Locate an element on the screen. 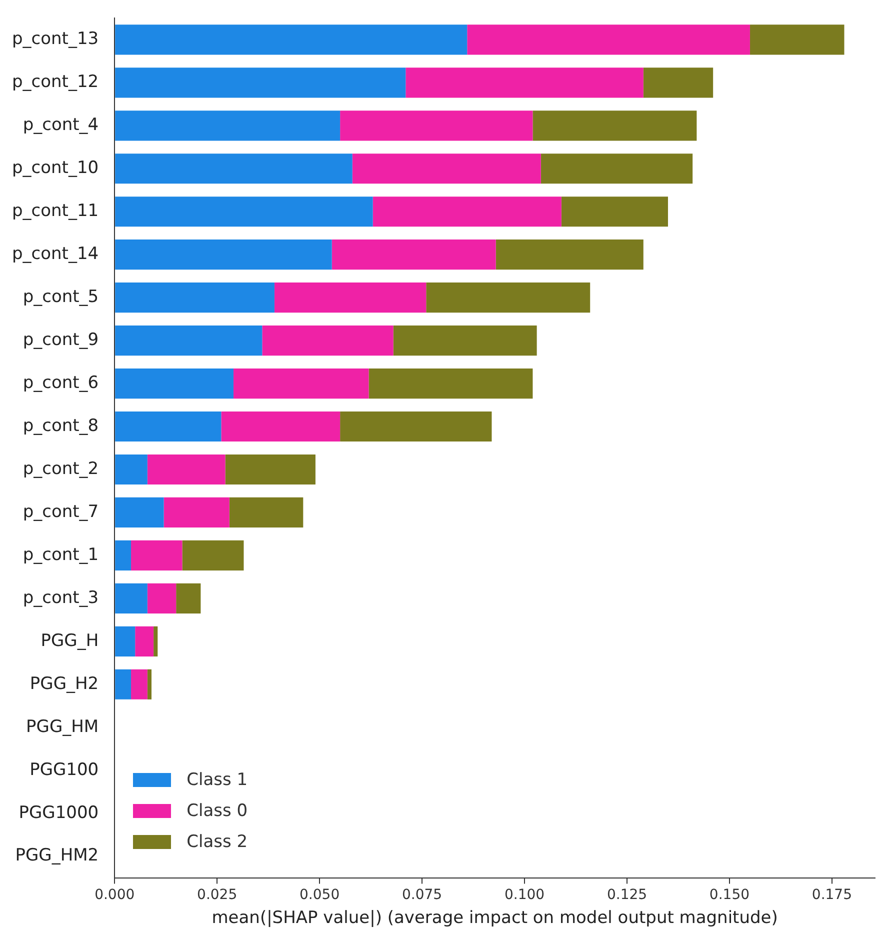 This screenshot has height=935, width=877. y-tick-label: p_cont_4 is located at coordinates (60, 125).